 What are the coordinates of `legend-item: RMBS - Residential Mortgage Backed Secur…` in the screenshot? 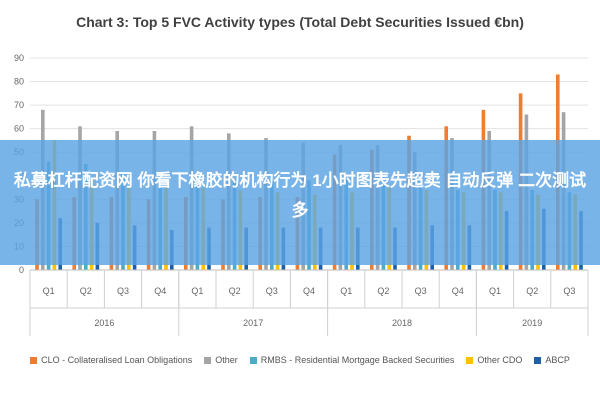 It's located at (352, 360).